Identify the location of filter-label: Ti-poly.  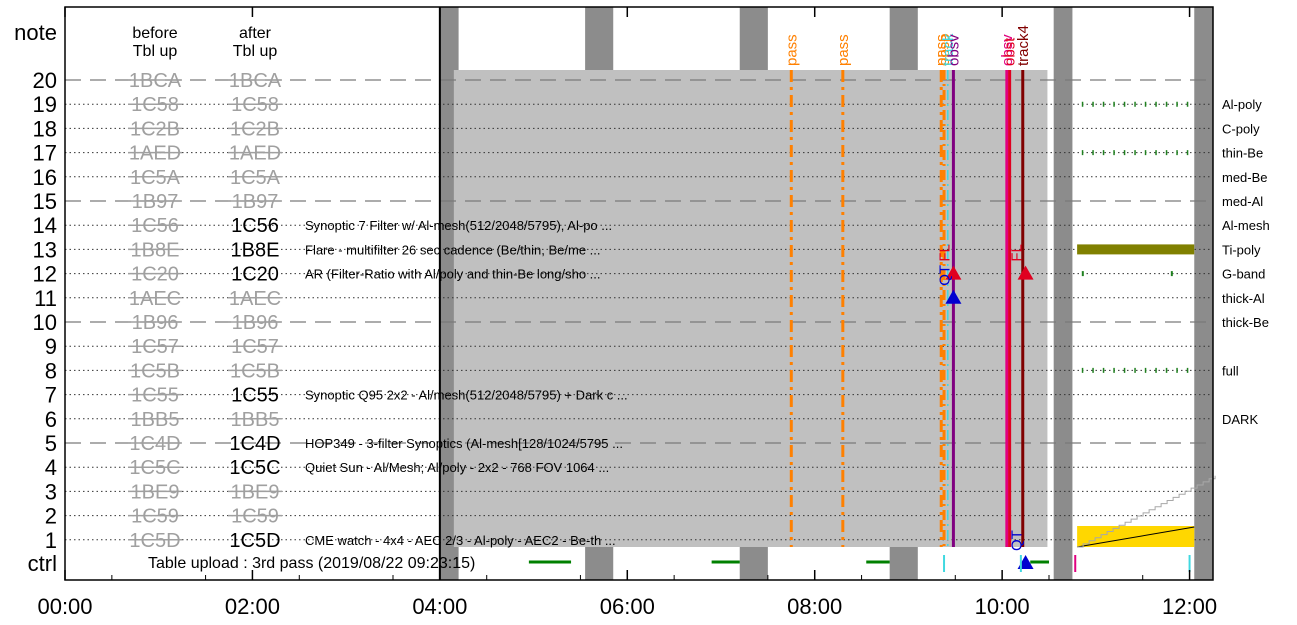
(1241, 249).